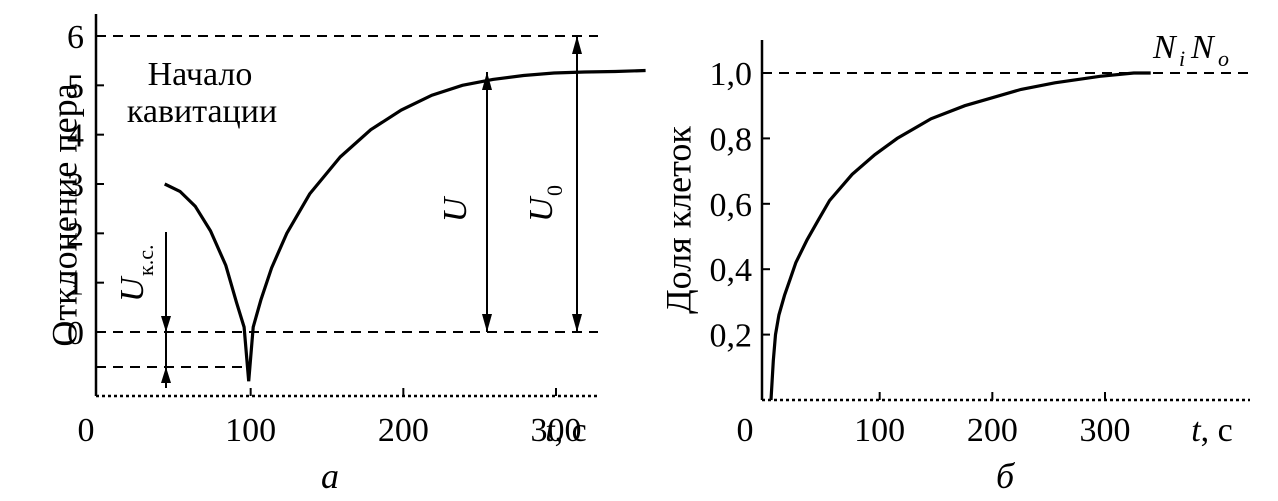 The height and width of the screenshot is (501, 1278). Describe the element at coordinates (403, 430) in the screenshot. I see `panel-a-x-tick-label: 200` at that location.